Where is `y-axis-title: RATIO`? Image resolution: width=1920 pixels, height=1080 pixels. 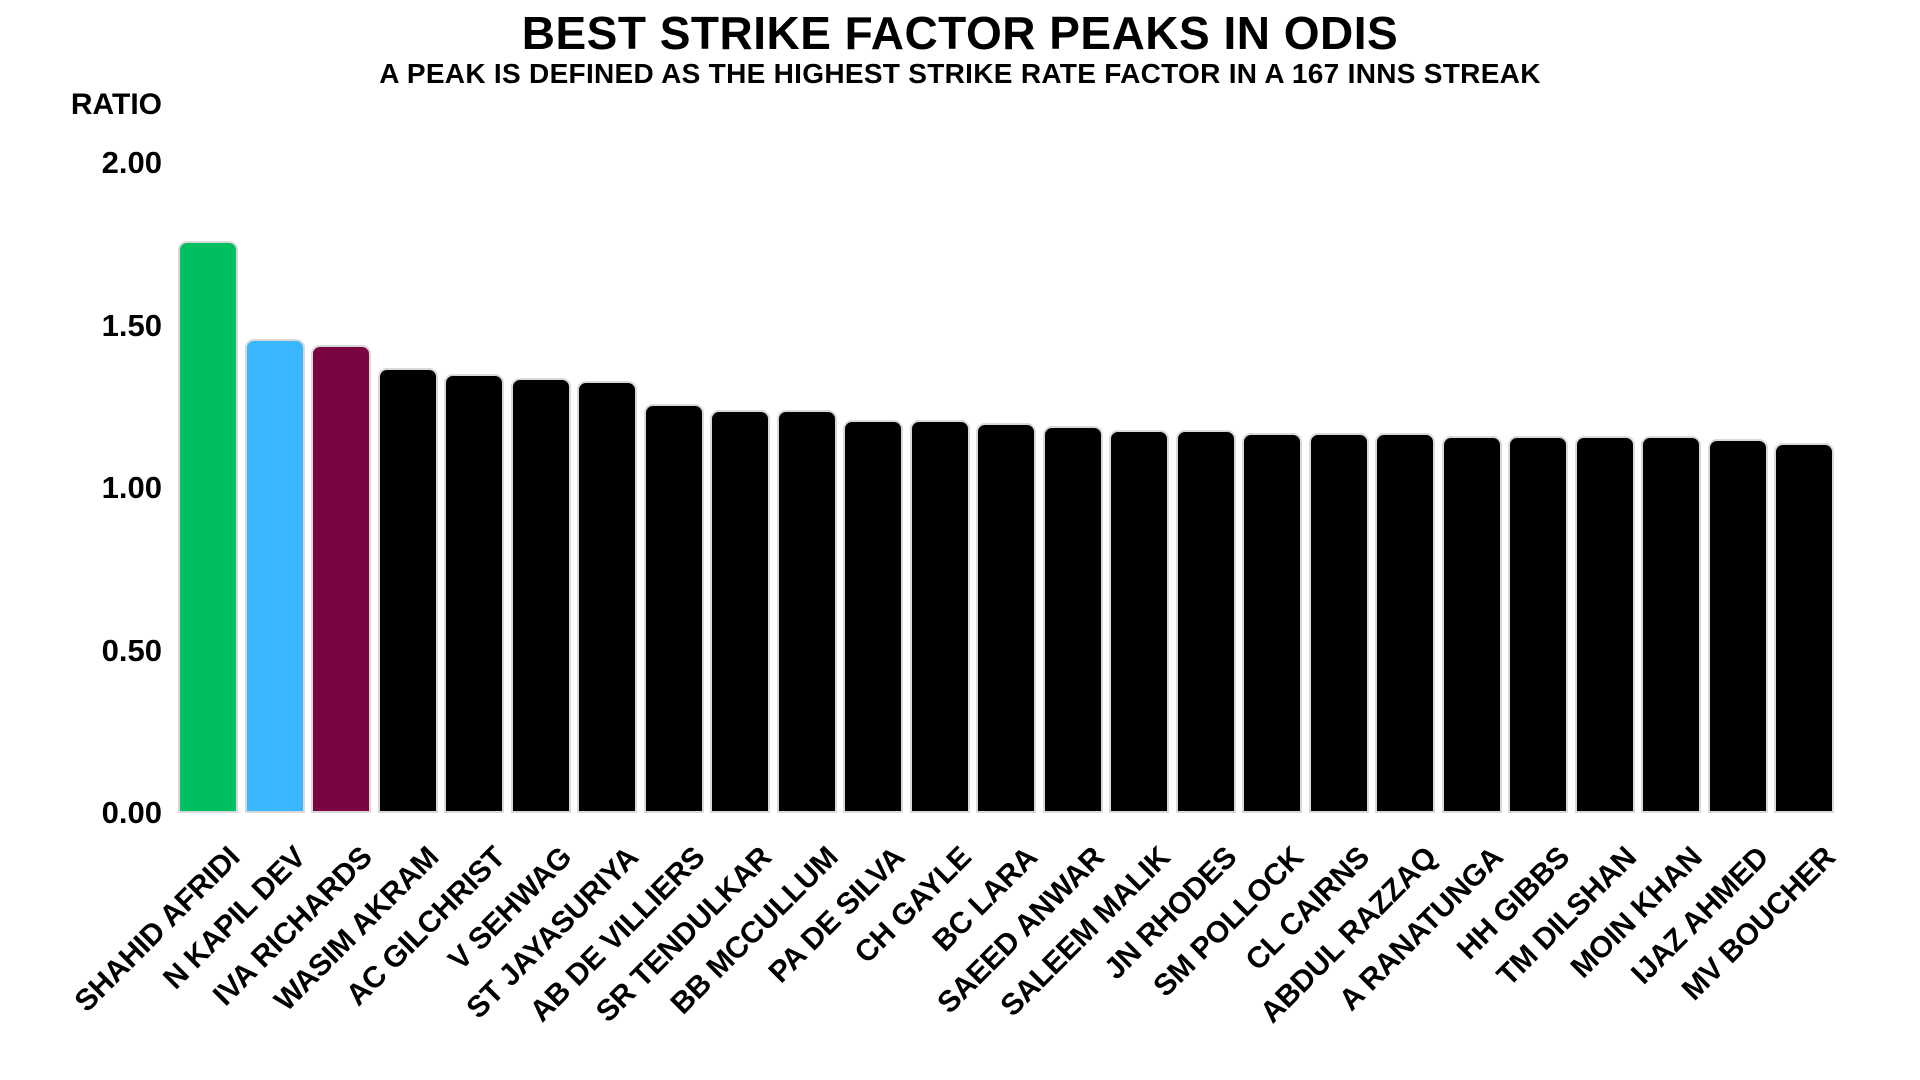 y-axis-title: RATIO is located at coordinates (116, 104).